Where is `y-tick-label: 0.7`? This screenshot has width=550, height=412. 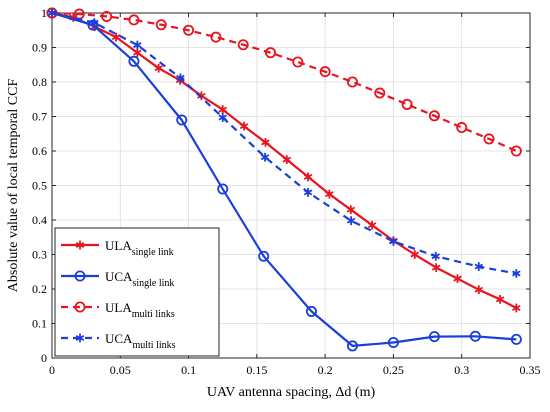
y-tick-label: 0.7 is located at coordinates (39, 117).